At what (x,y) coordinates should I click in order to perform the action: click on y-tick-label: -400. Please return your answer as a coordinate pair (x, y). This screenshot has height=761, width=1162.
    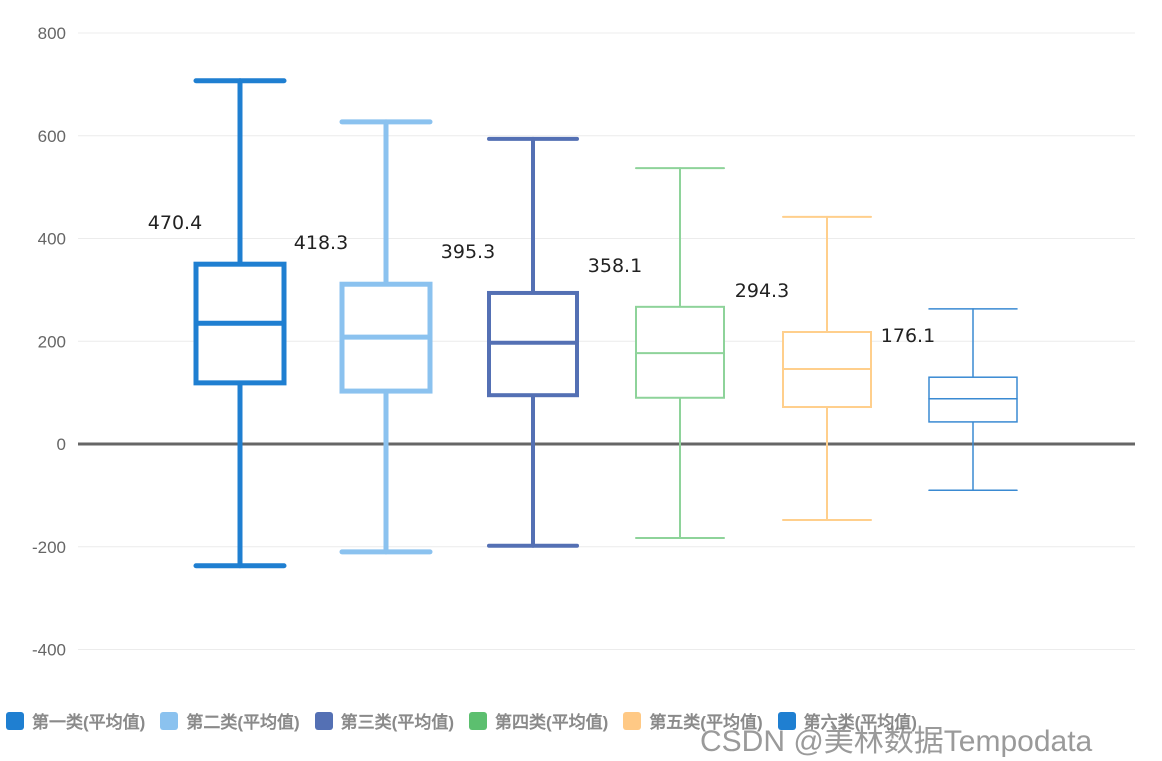
    Looking at the image, I should click on (49, 650).